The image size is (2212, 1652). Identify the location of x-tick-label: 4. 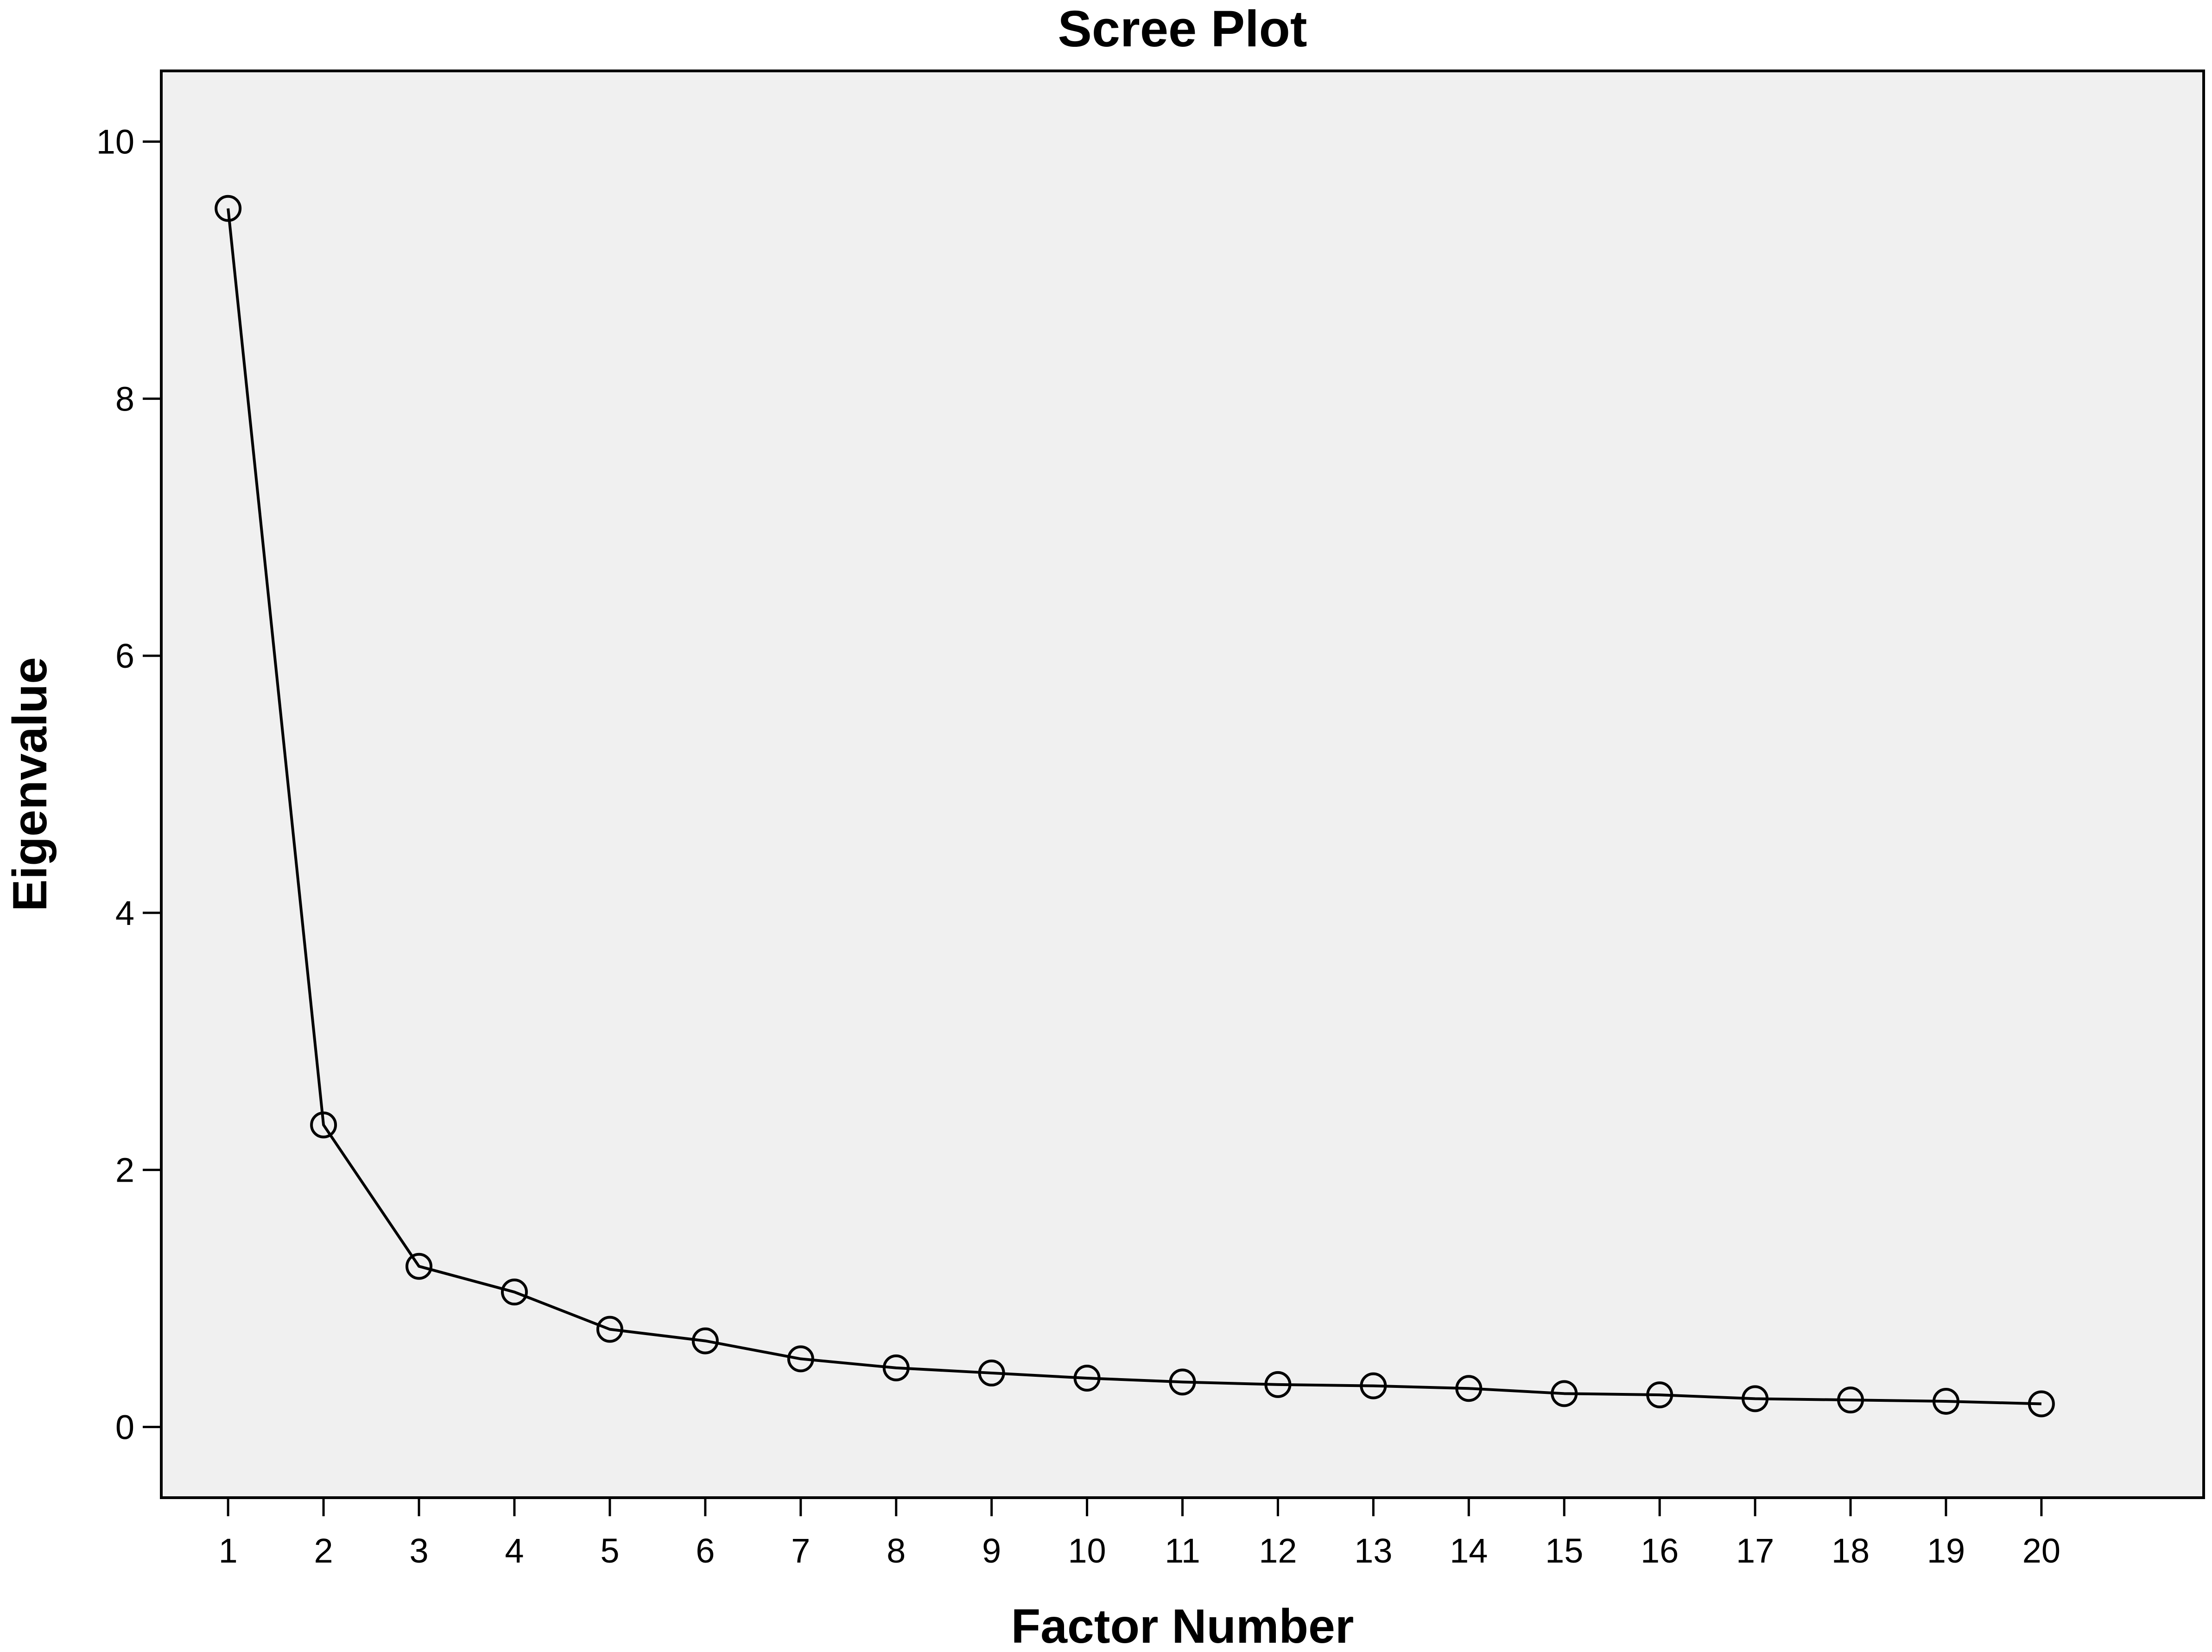
(514, 1551).